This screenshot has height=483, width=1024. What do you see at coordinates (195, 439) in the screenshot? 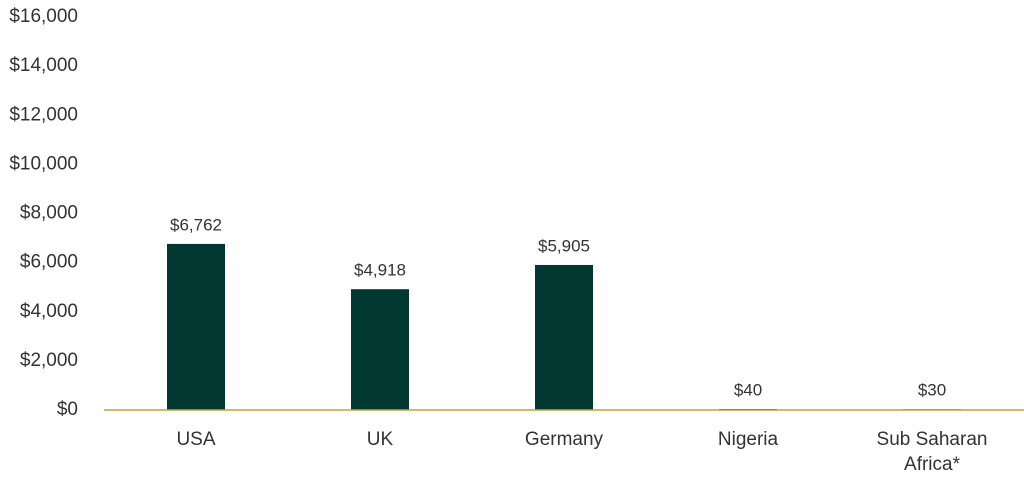
I see `x-tick-label: USA` at bounding box center [195, 439].